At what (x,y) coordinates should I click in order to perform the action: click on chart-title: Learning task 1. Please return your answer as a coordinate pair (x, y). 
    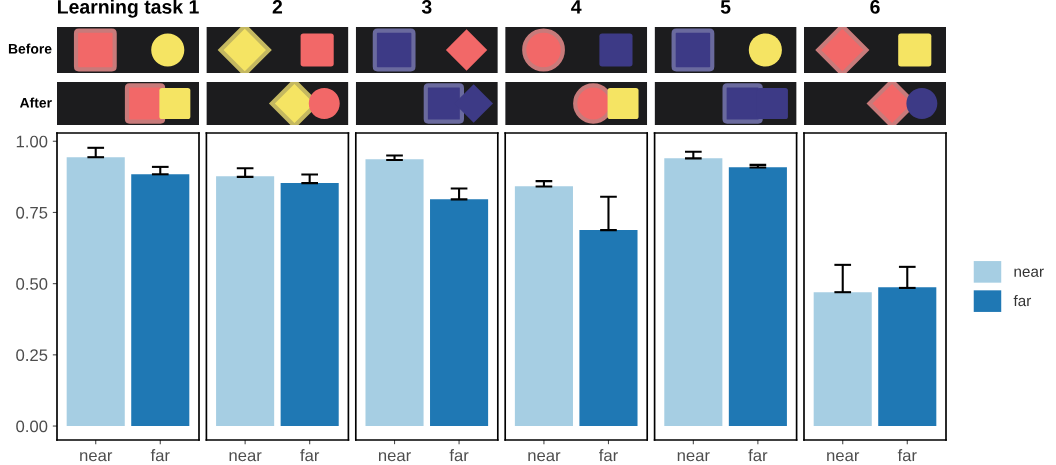
    Looking at the image, I should click on (128, 9).